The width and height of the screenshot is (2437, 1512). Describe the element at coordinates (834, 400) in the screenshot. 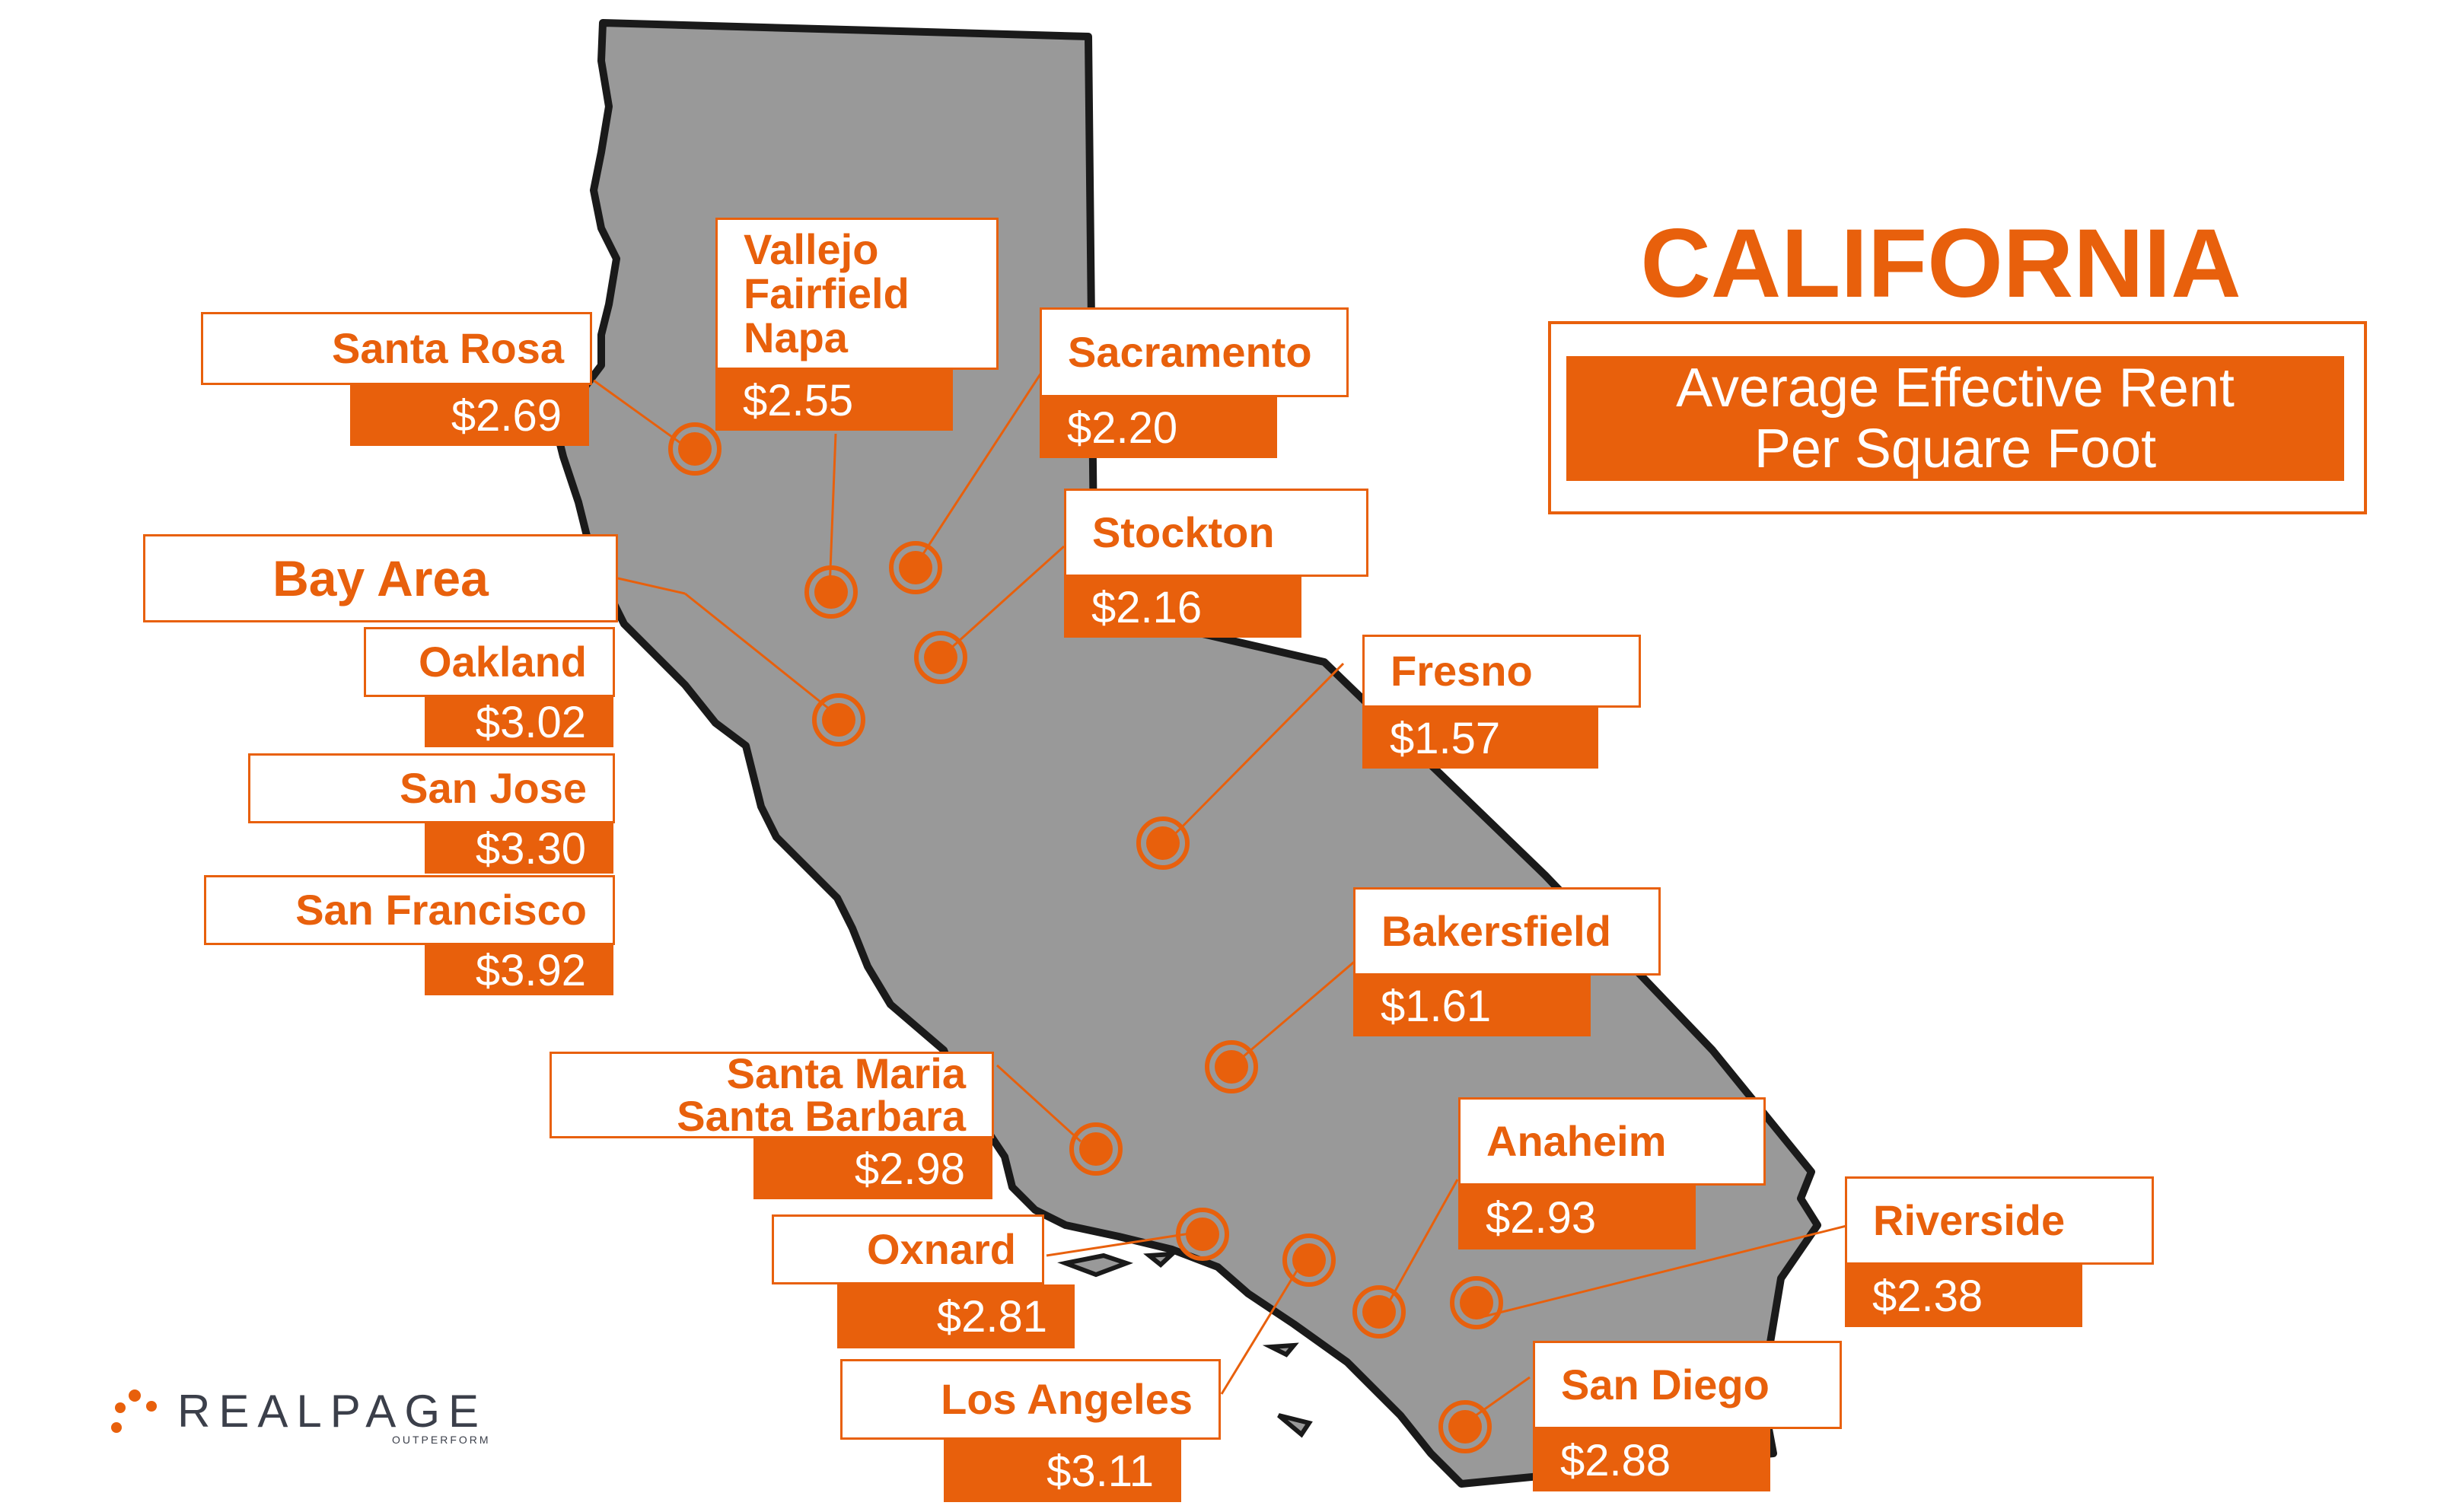

I see `vallejo-rent: $2.55` at that location.